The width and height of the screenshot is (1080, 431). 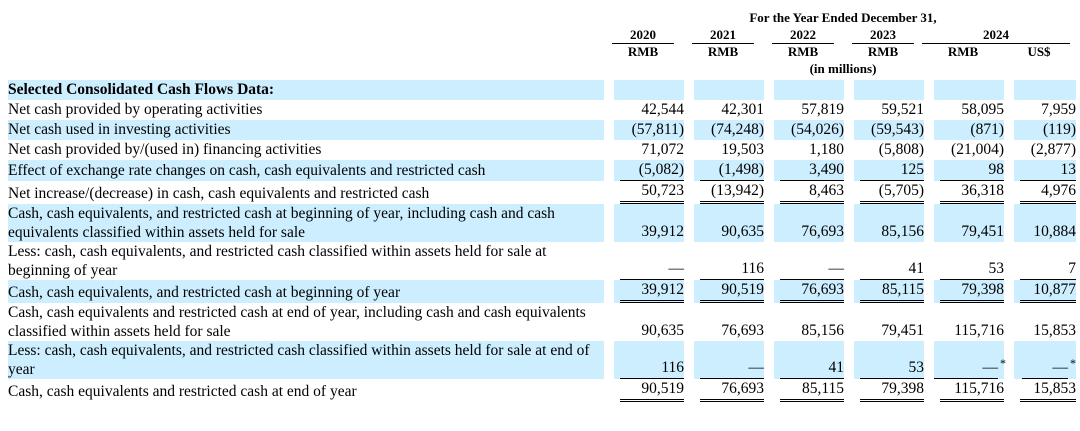 I want to click on cell-2021: 90,519, so click(x=732, y=291).